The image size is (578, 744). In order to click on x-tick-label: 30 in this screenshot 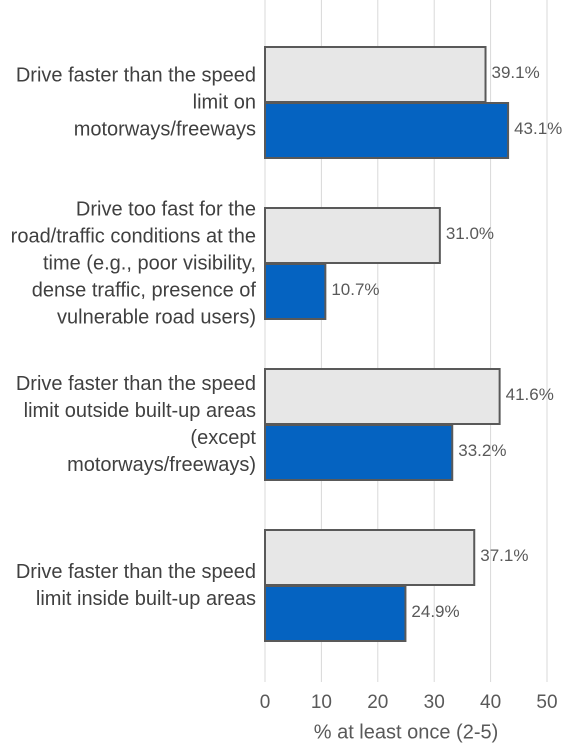, I will do `click(434, 702)`.